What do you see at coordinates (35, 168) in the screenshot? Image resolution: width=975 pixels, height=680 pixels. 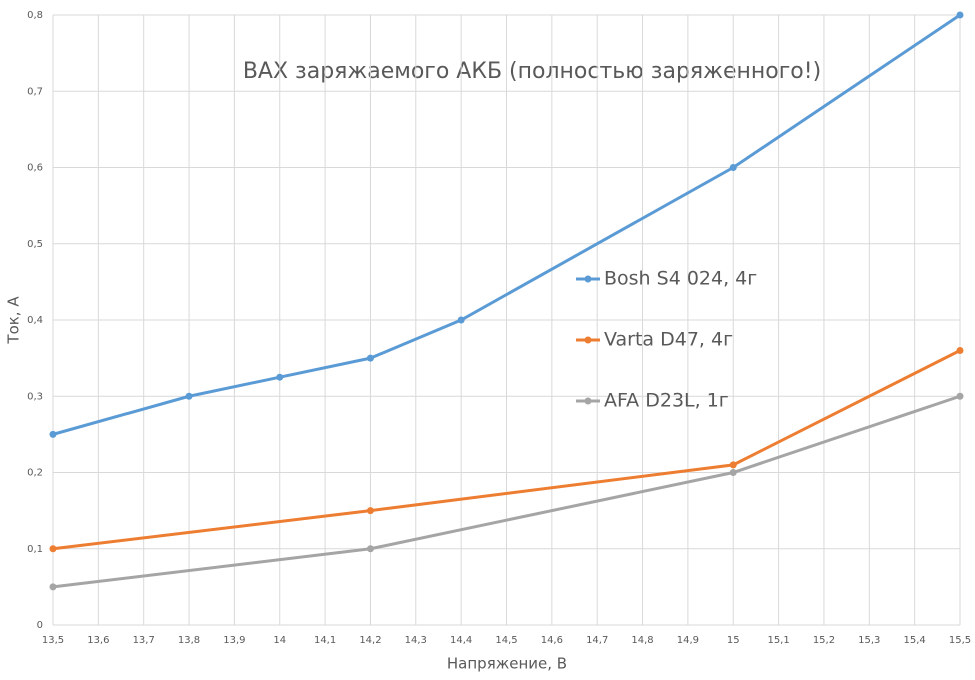 I see `y-tick-label: 0,6` at bounding box center [35, 168].